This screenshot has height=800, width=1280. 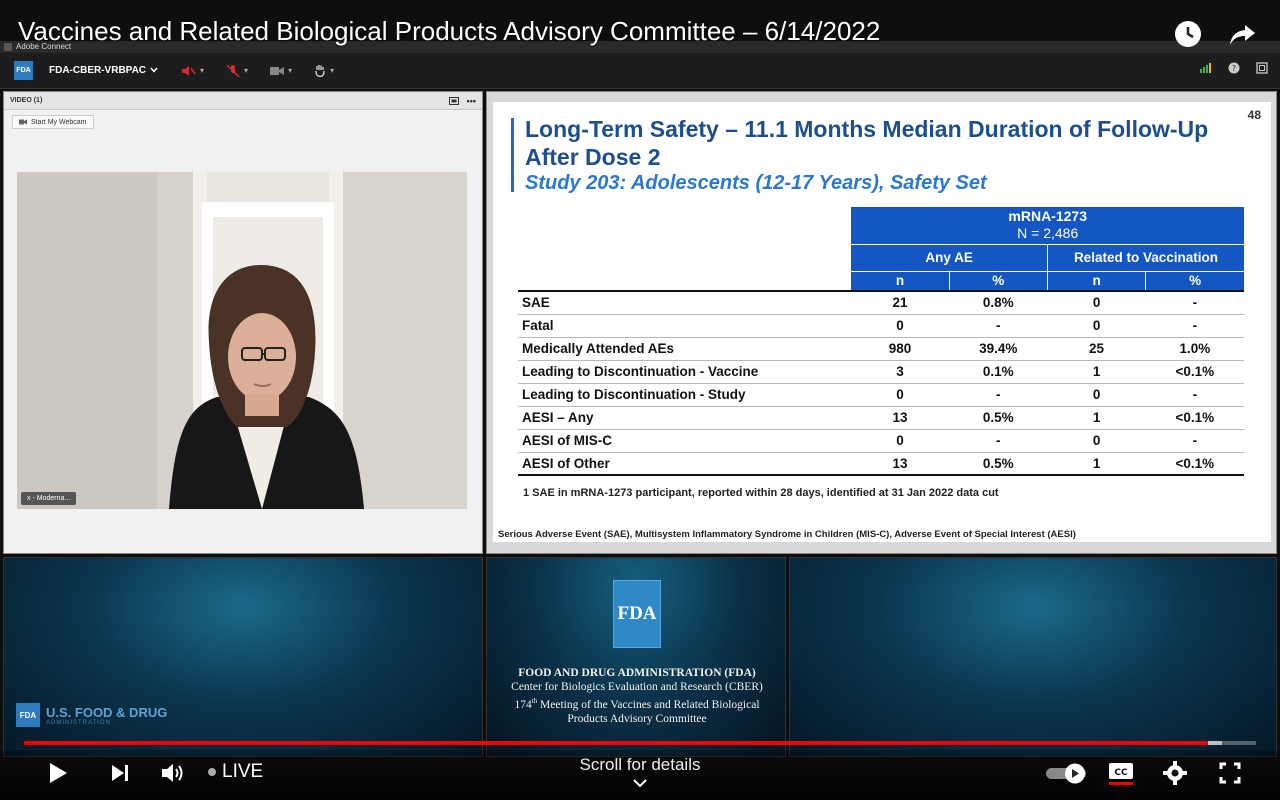 What do you see at coordinates (242, 340) in the screenshot?
I see `participant-video-frame` at bounding box center [242, 340].